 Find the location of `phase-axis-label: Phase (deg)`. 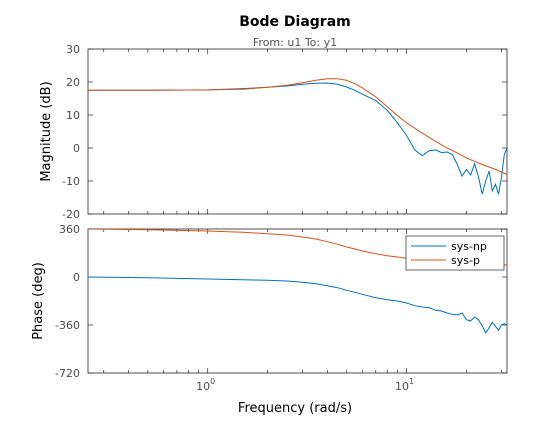

phase-axis-label: Phase (deg) is located at coordinates (38, 301).